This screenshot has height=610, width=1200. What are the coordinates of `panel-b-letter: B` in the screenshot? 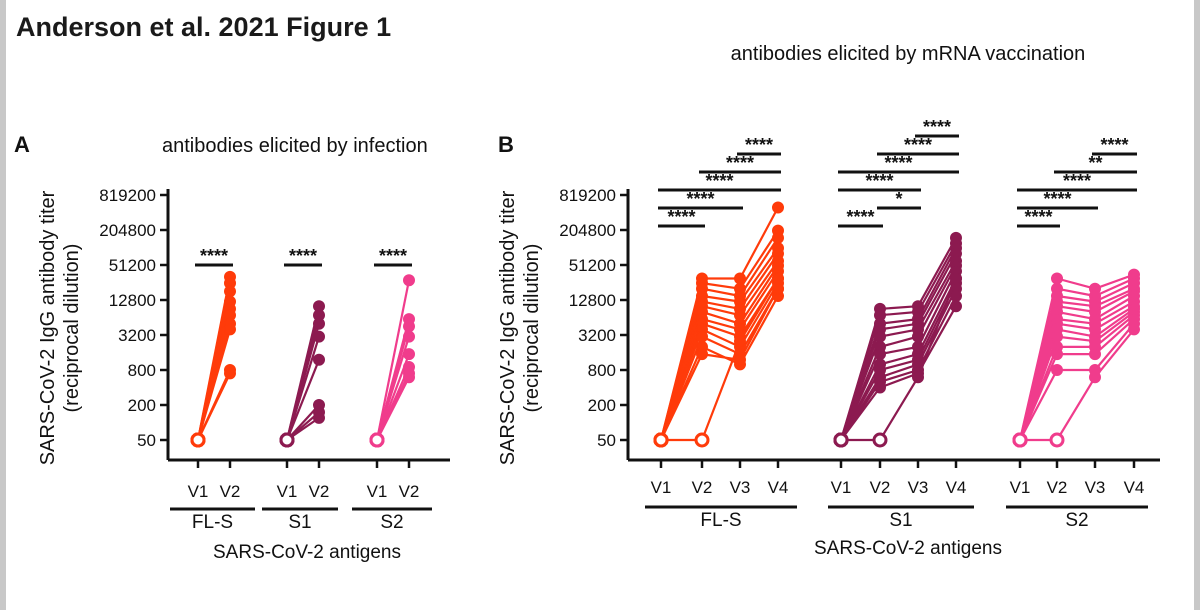 It's located at (506, 144).